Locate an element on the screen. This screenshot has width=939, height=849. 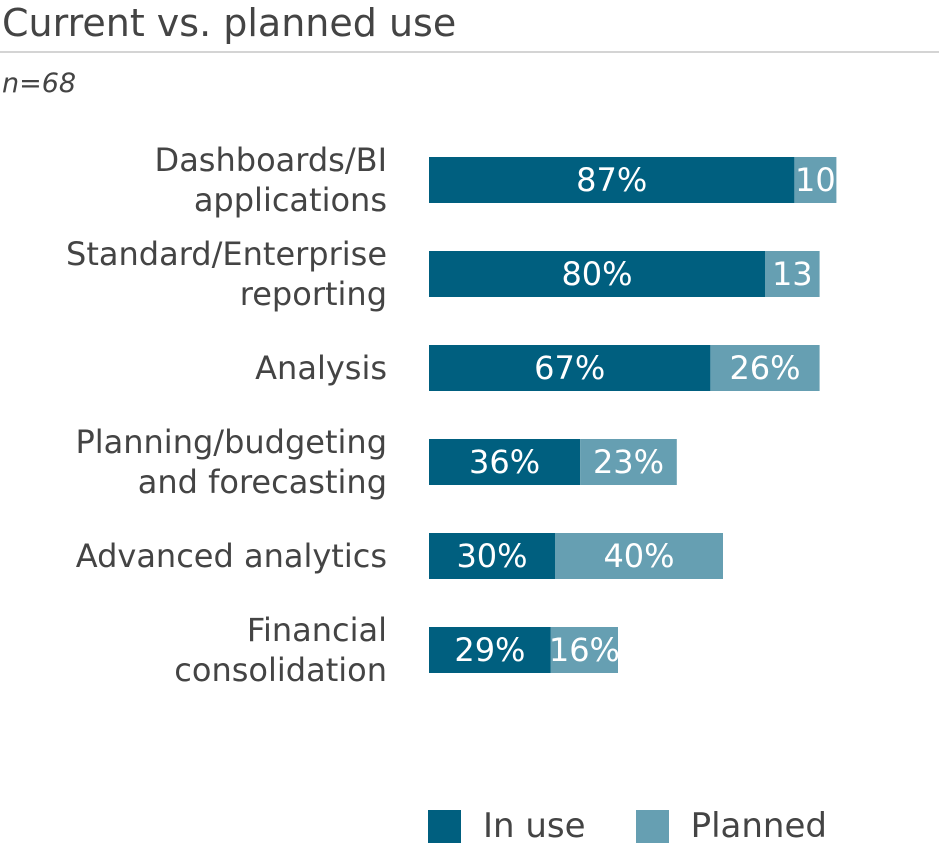
data-label: 29% is located at coordinates (489, 650).